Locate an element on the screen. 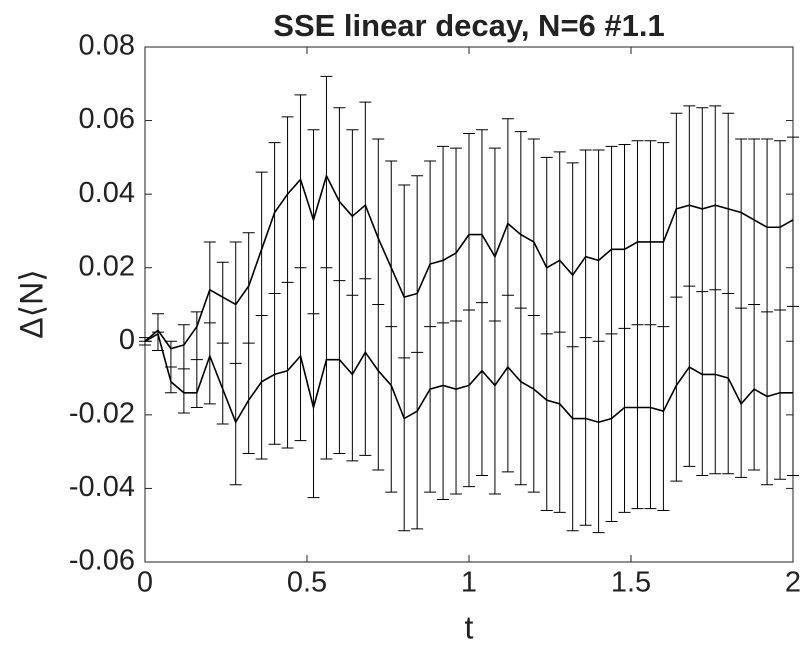 The image size is (806, 648). y-tick-label: 0.06 is located at coordinates (107, 119).